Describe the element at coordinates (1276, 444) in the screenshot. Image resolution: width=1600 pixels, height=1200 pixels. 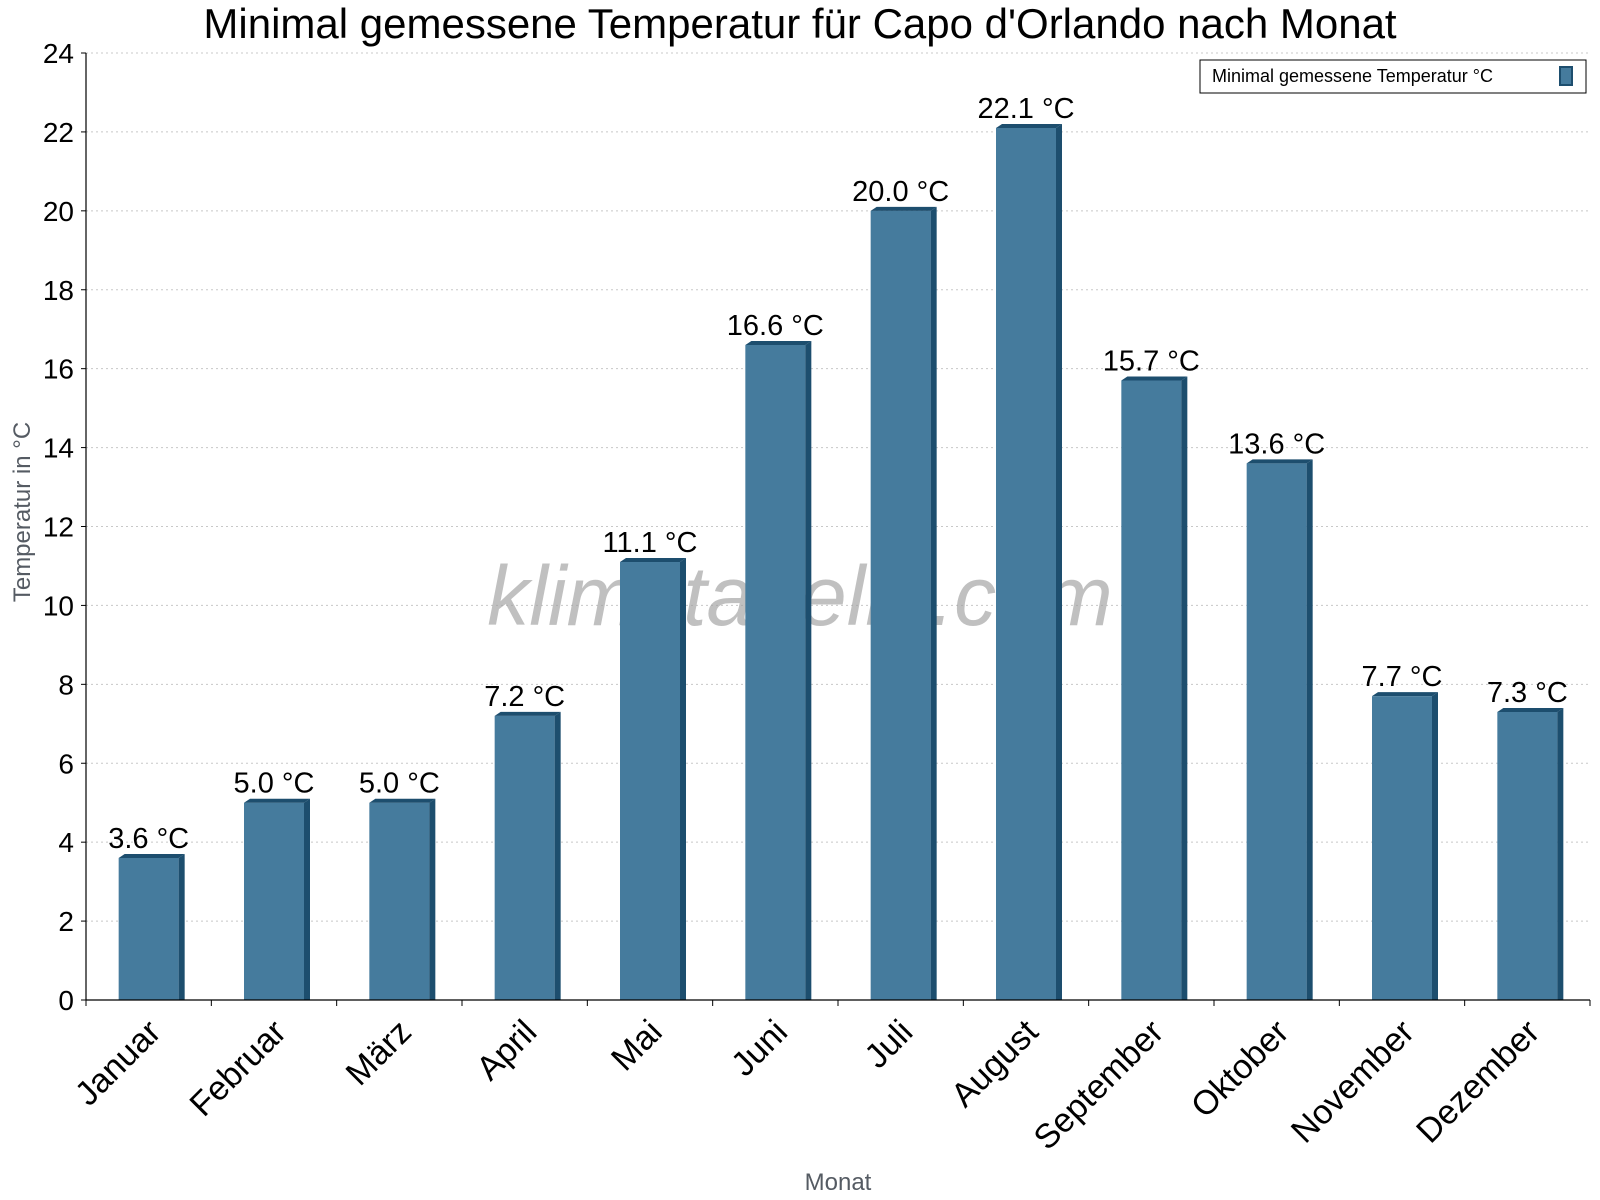
I see `data-label: 13.6 °C` at that location.